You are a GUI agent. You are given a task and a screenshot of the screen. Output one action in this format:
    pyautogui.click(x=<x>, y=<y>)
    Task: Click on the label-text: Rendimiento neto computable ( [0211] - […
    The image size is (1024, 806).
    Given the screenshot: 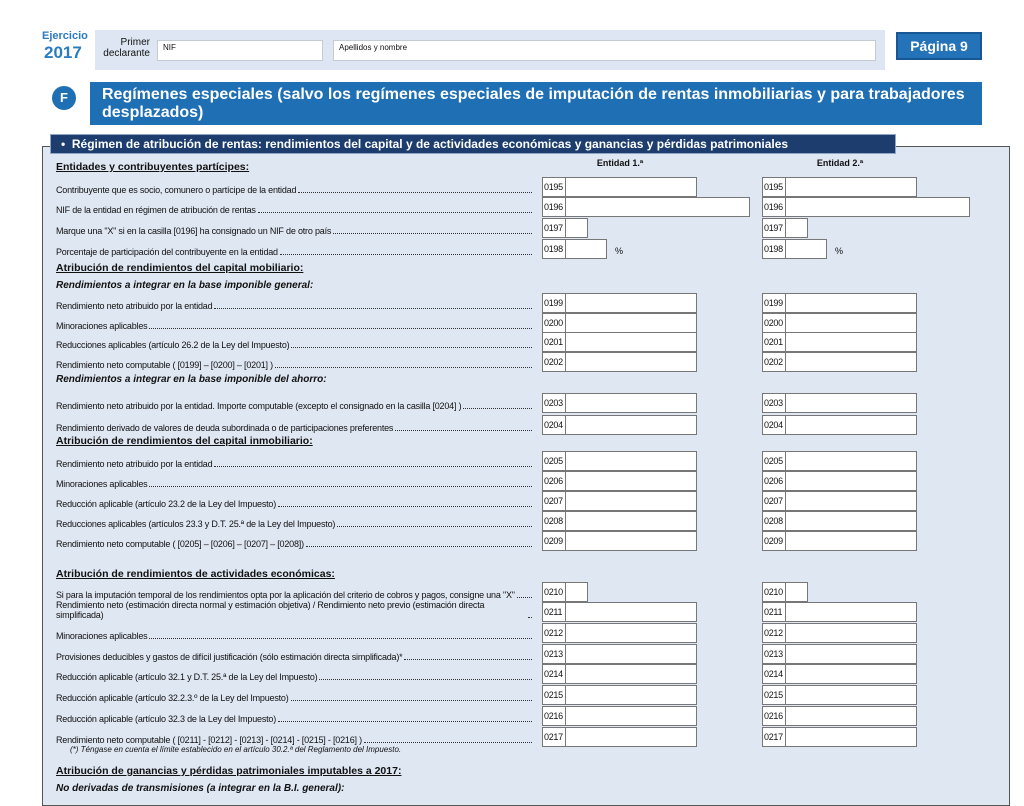 What is the action you would take?
    pyautogui.click(x=209, y=740)
    